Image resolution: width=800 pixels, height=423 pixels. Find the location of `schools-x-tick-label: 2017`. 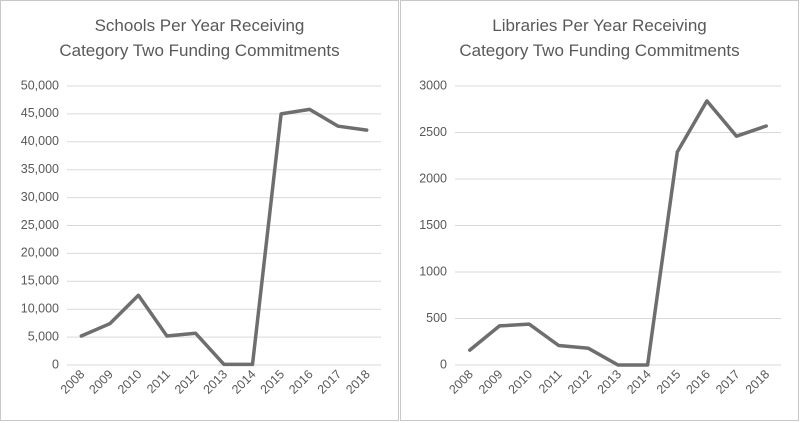

schools-x-tick-label: 2017 is located at coordinates (330, 382).